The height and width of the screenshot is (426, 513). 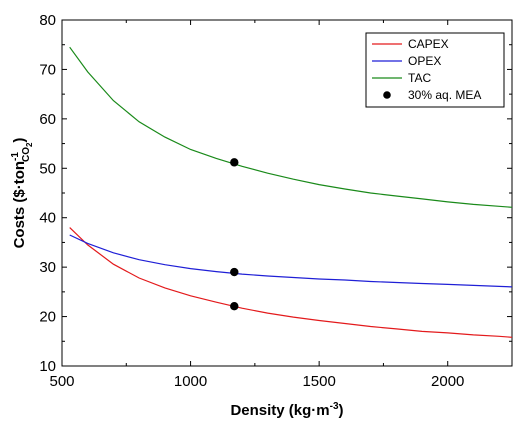 I want to click on legend-label-mea: 30% aq. MEA, so click(x=444, y=95).